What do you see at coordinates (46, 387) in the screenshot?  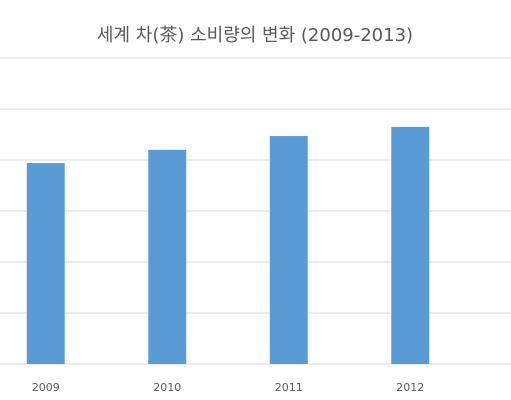 I see `x-tick-label: 2009` at bounding box center [46, 387].